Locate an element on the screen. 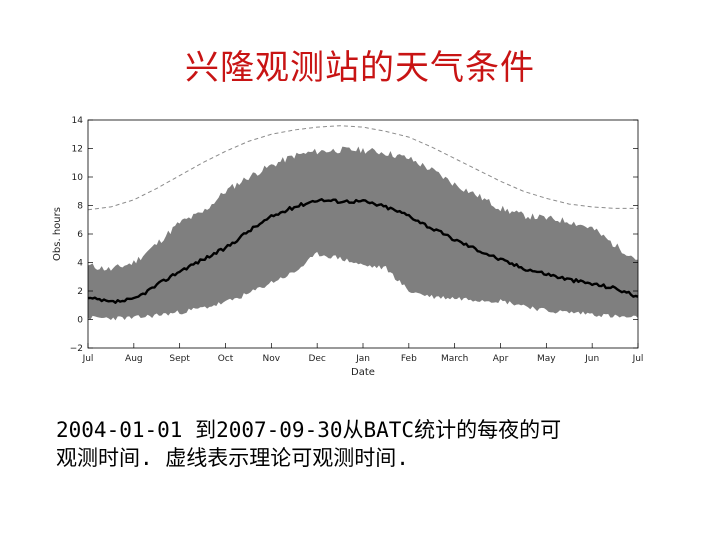 The image size is (720, 540). y-tick-label: 2 is located at coordinates (80, 292).